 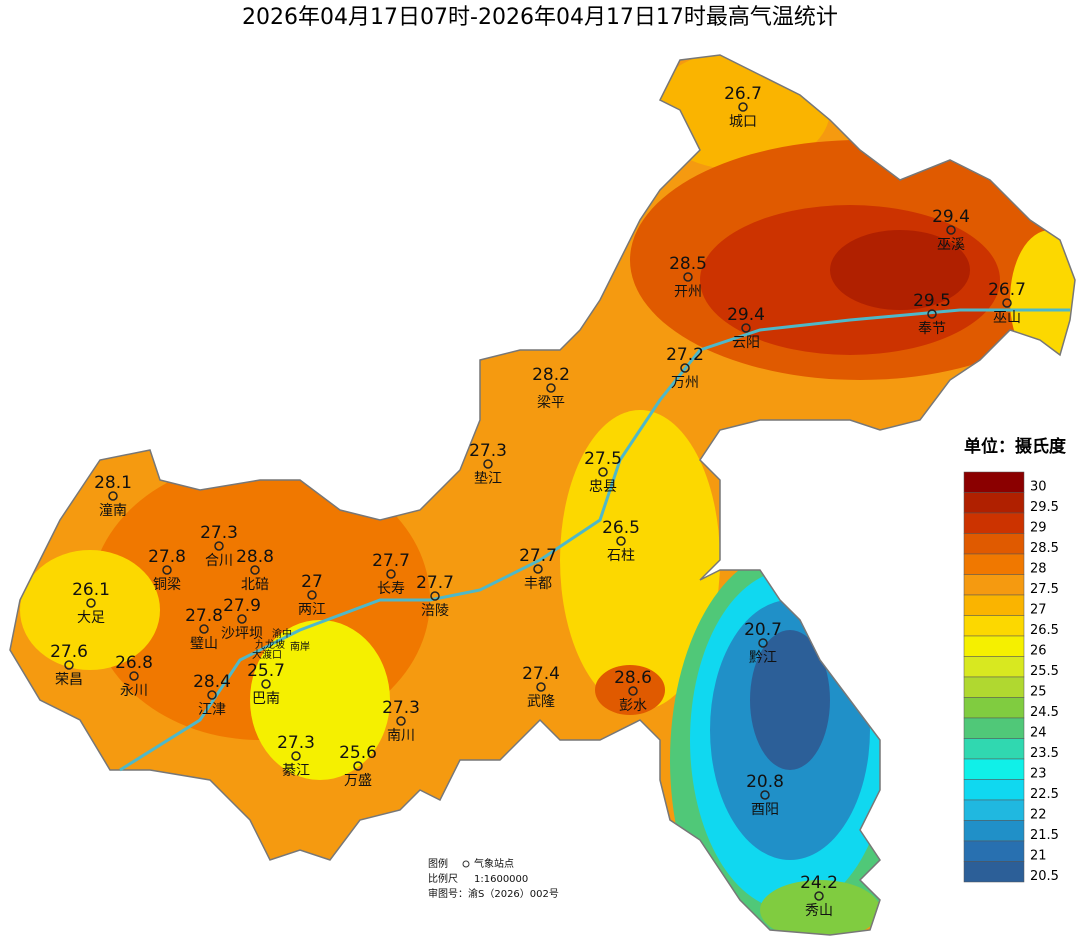 I want to click on station-name: 云阳, so click(x=746, y=343).